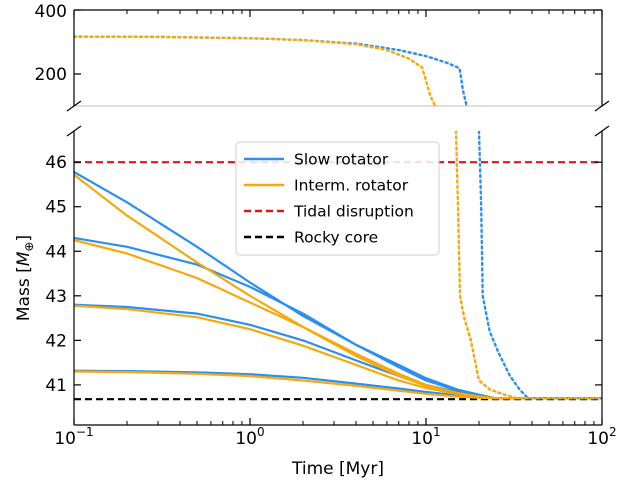  What do you see at coordinates (601, 437) in the screenshot?
I see `x-tick-label: 10²` at bounding box center [601, 437].